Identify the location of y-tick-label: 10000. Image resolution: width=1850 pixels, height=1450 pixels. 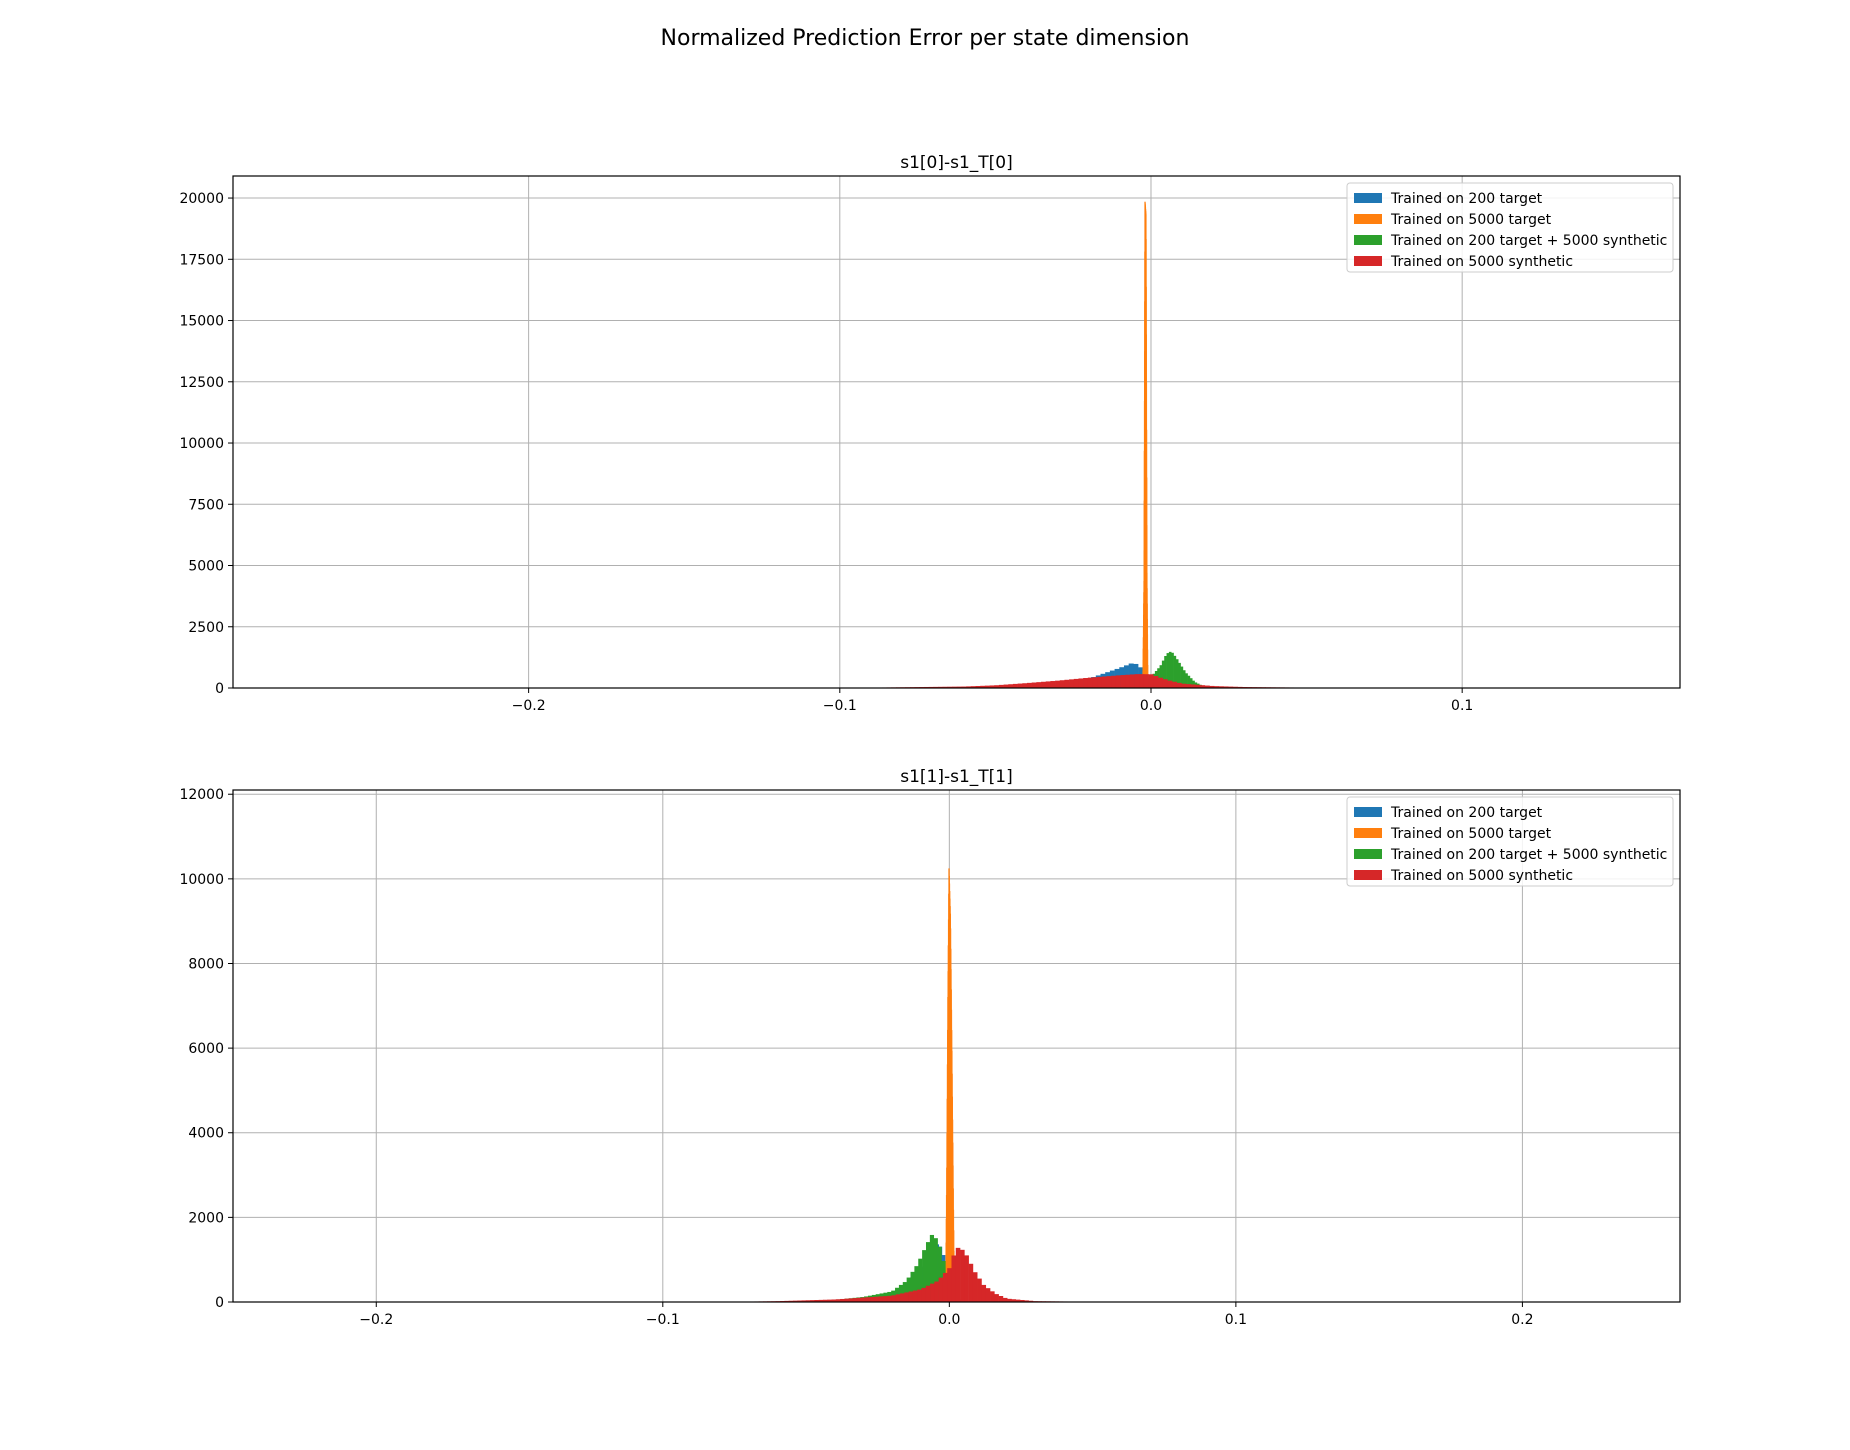
(201, 880).